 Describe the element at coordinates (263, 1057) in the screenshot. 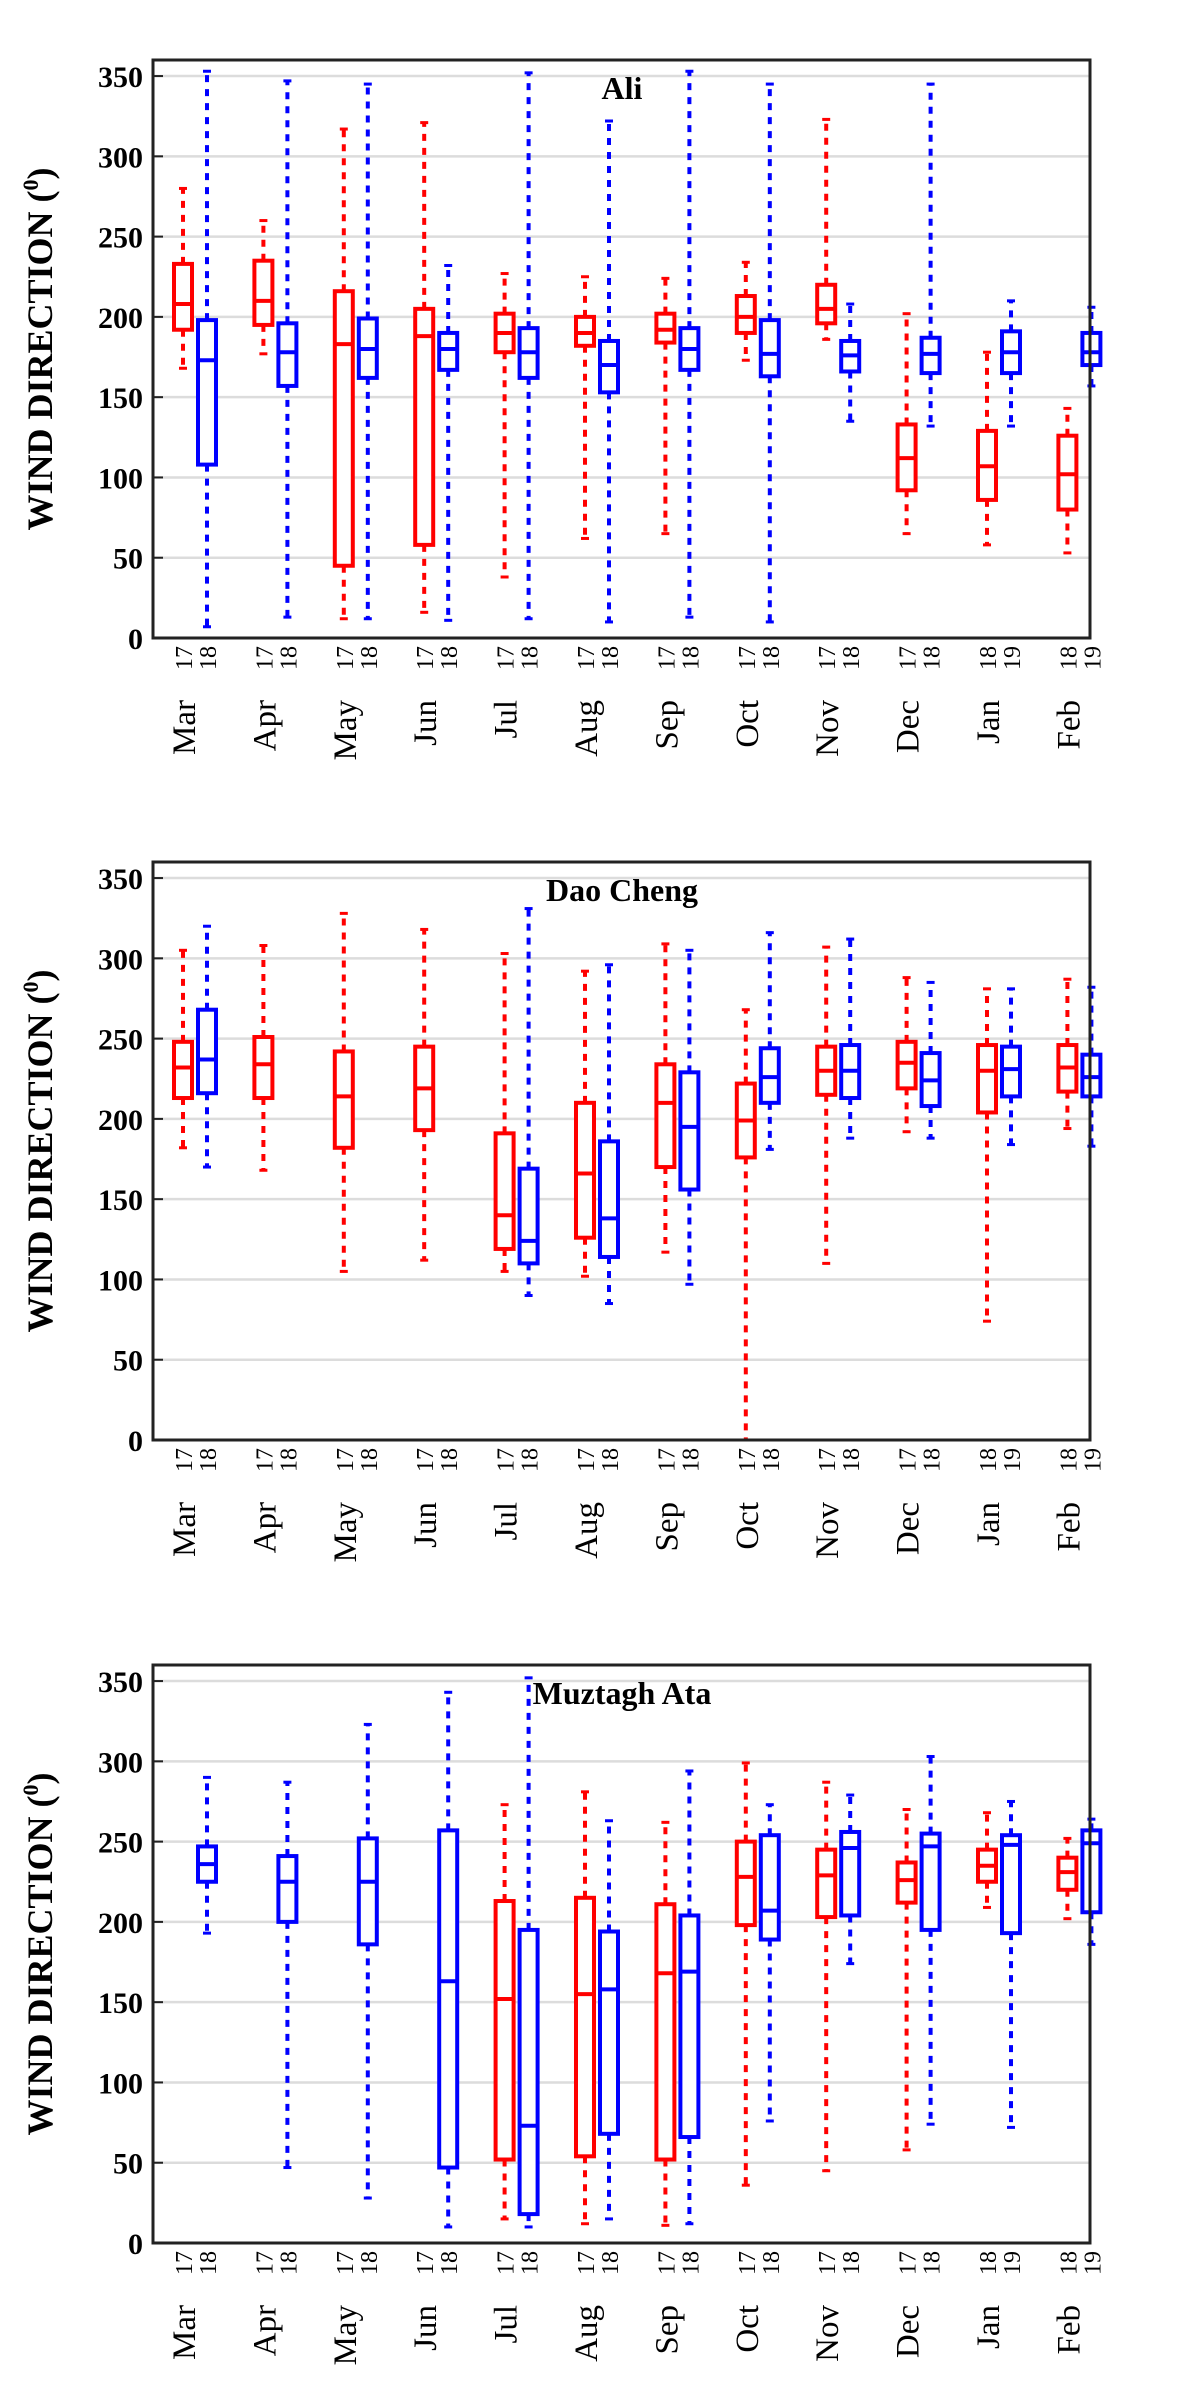

I see `box-first-year-apr` at that location.